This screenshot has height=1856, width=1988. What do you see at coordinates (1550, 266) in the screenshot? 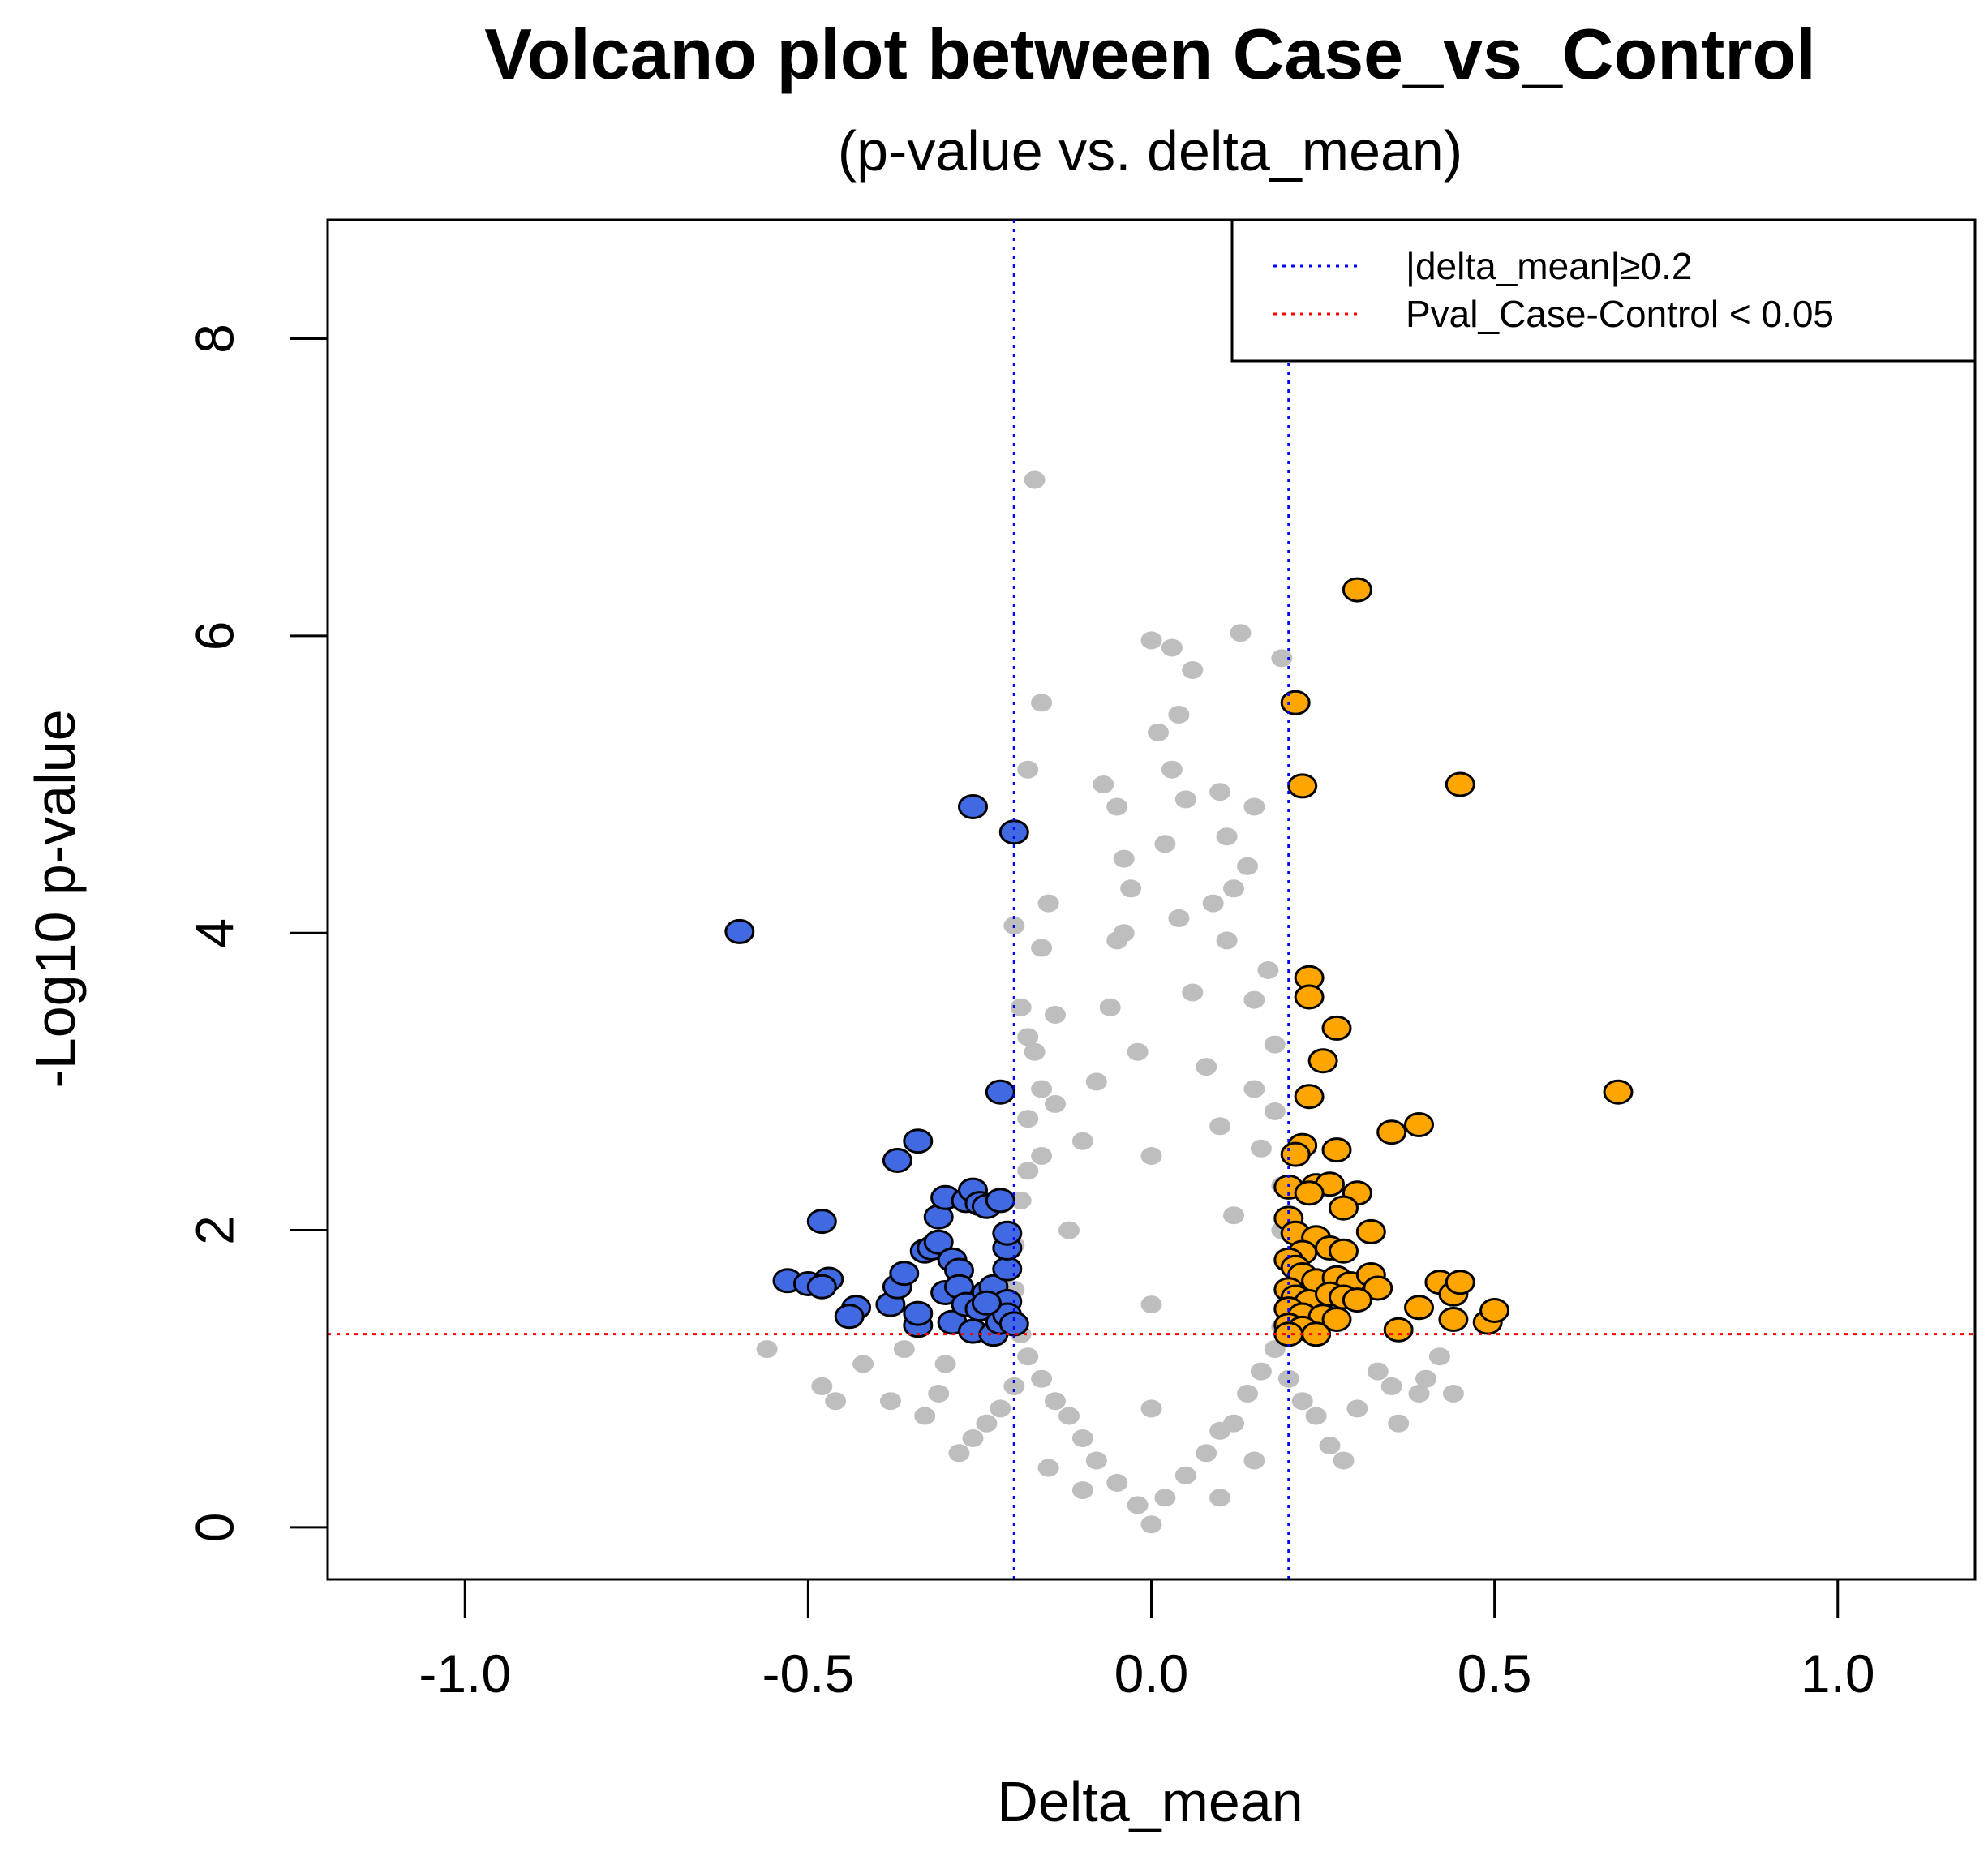
I see `legend-label-delta-mean: |delta_mean|≥0.2` at bounding box center [1550, 266].